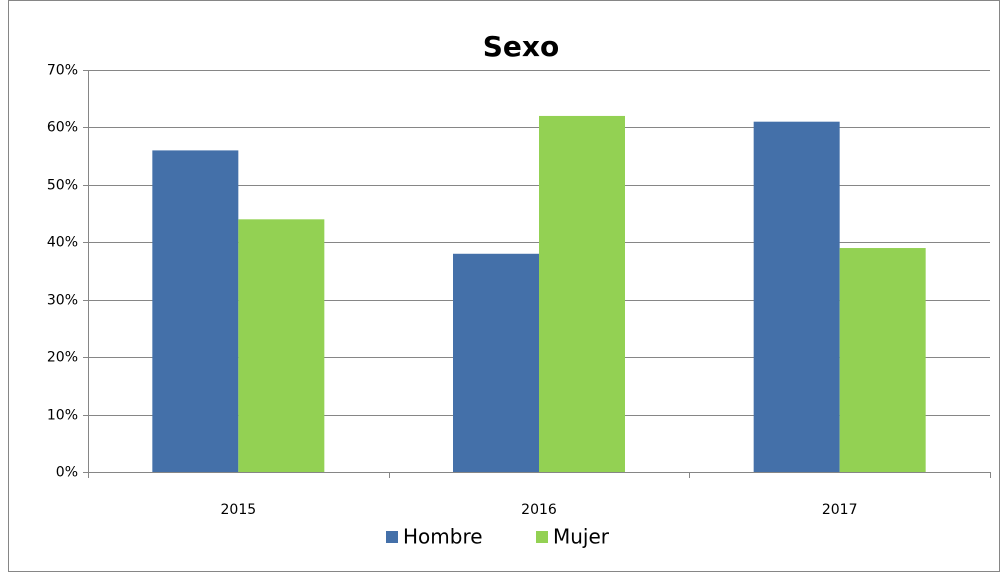 Image resolution: width=1001 pixels, height=573 pixels. I want to click on x-tick-label: 2016, so click(539, 510).